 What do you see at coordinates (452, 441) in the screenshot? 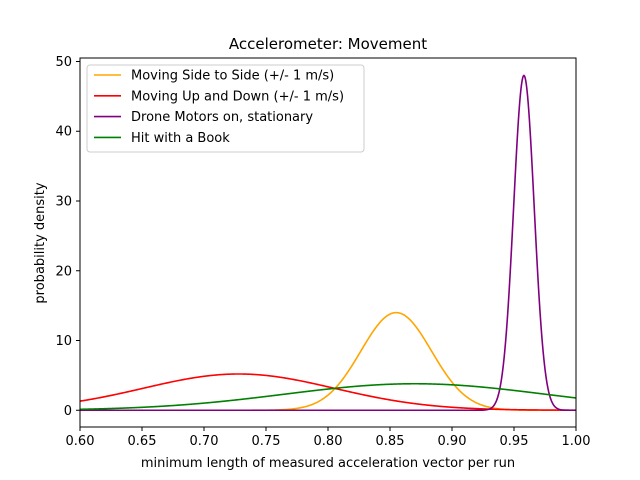
I see `x-tick-label: 0.90` at bounding box center [452, 441].